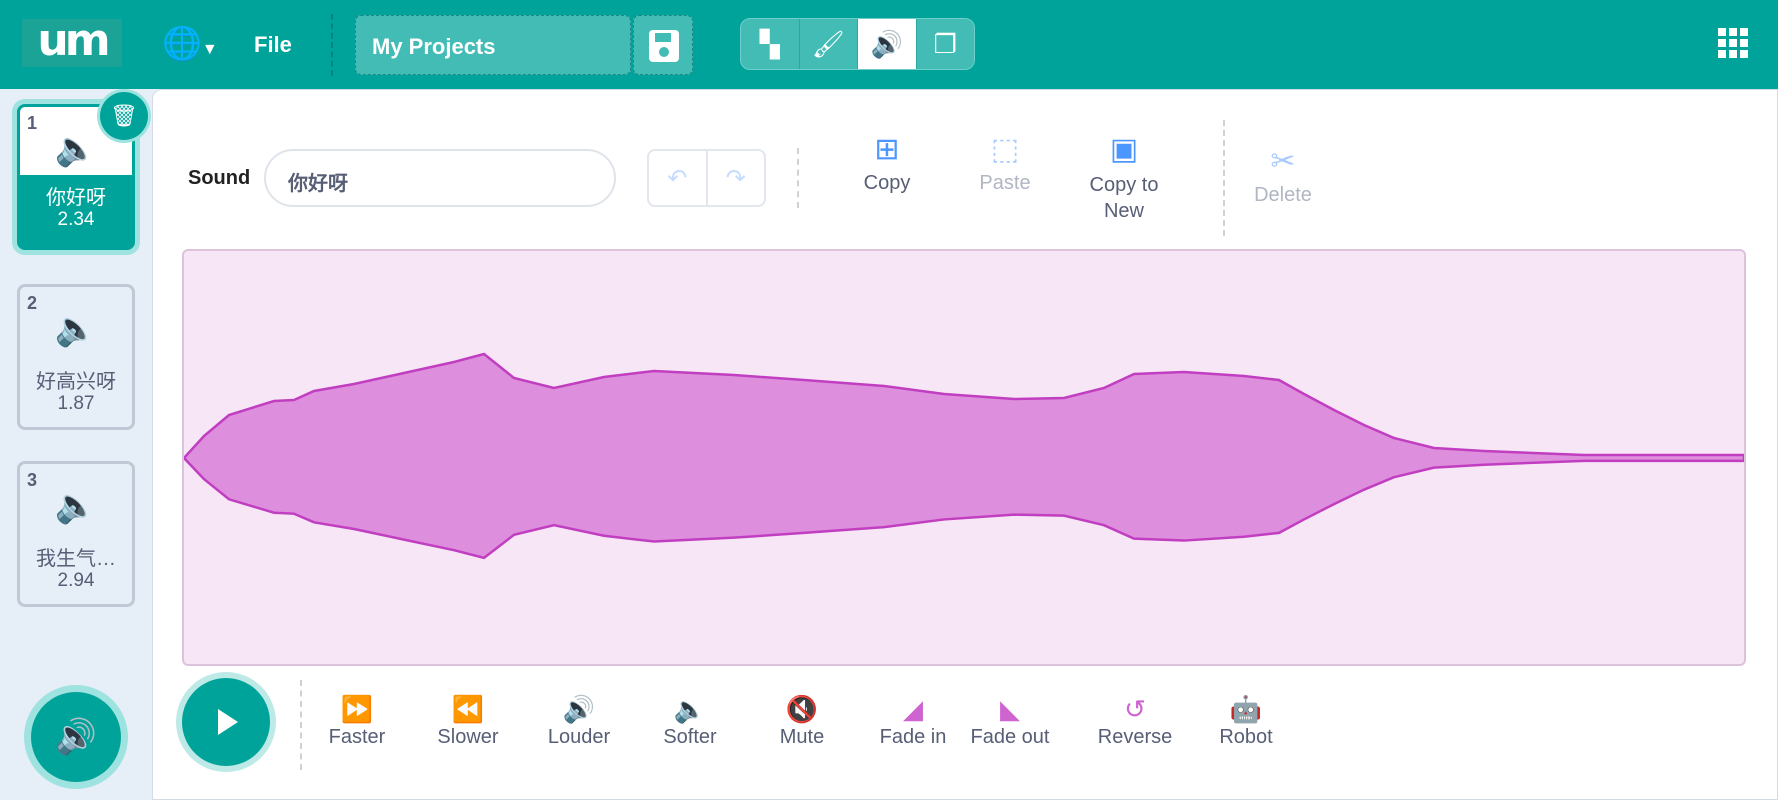 The height and width of the screenshot is (800, 1778). I want to click on trash-icon: 🗑, so click(124, 115).